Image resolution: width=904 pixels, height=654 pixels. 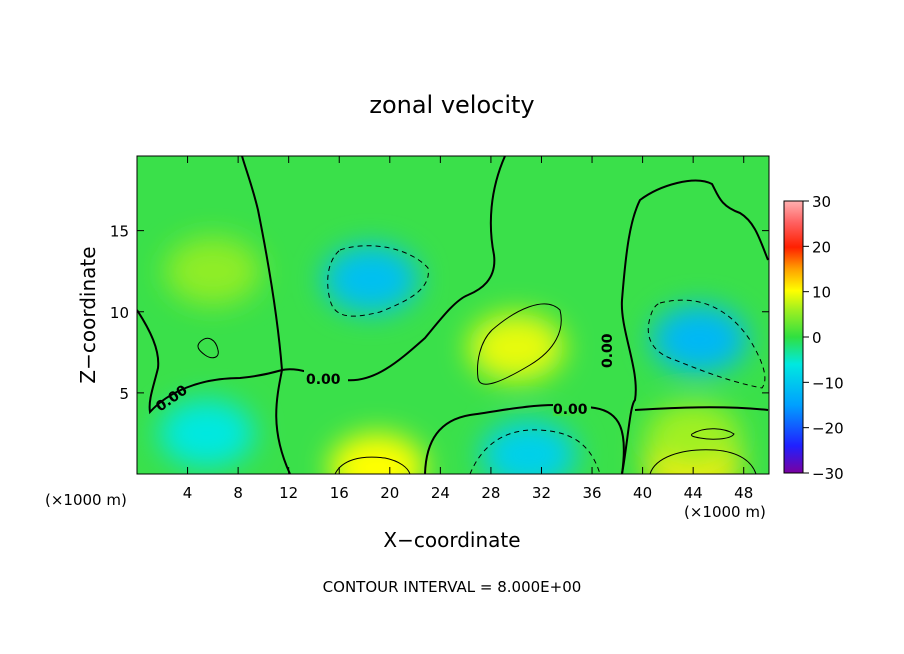 What do you see at coordinates (743, 493) in the screenshot?
I see `x-tick-label: 48` at bounding box center [743, 493].